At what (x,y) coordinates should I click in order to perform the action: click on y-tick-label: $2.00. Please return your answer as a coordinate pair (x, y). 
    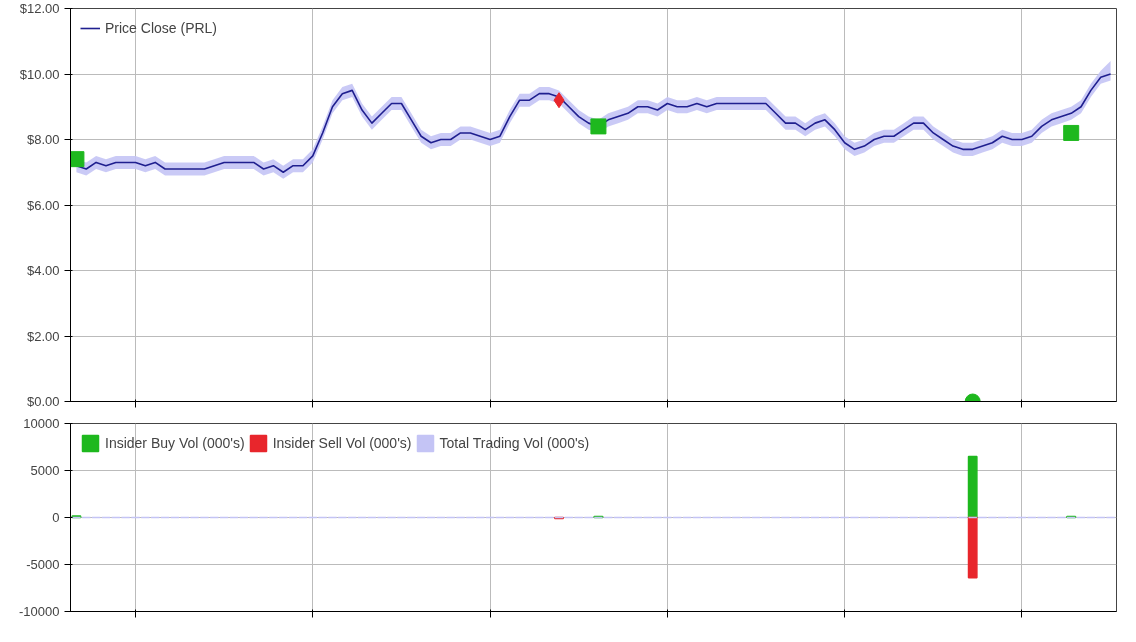
    Looking at the image, I should click on (43, 336).